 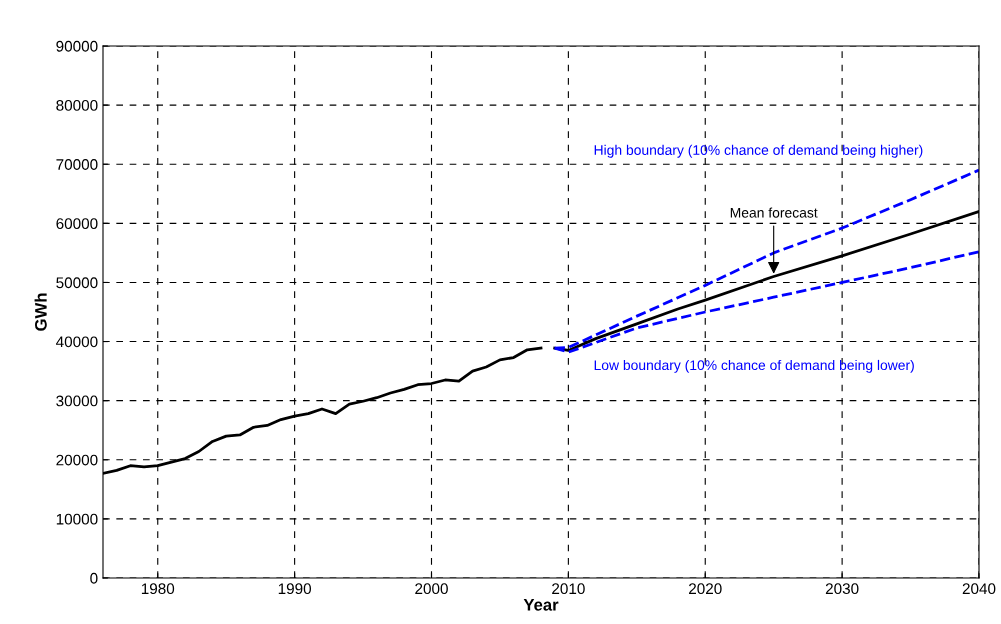 I want to click on y-tick-label: 40000, so click(x=77, y=342).